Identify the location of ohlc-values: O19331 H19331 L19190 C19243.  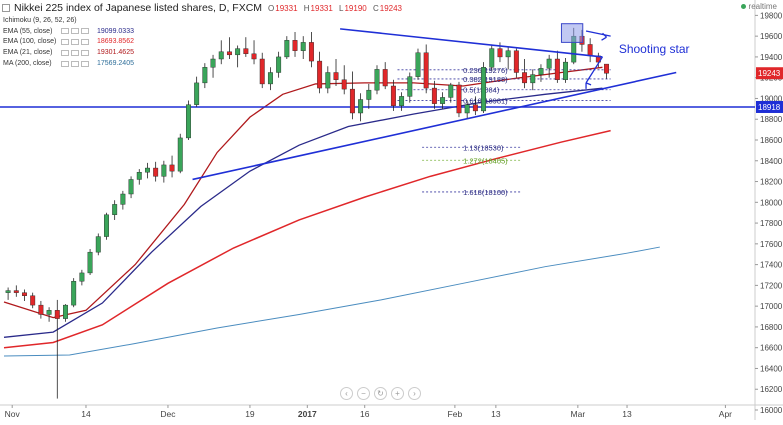
(337, 8).